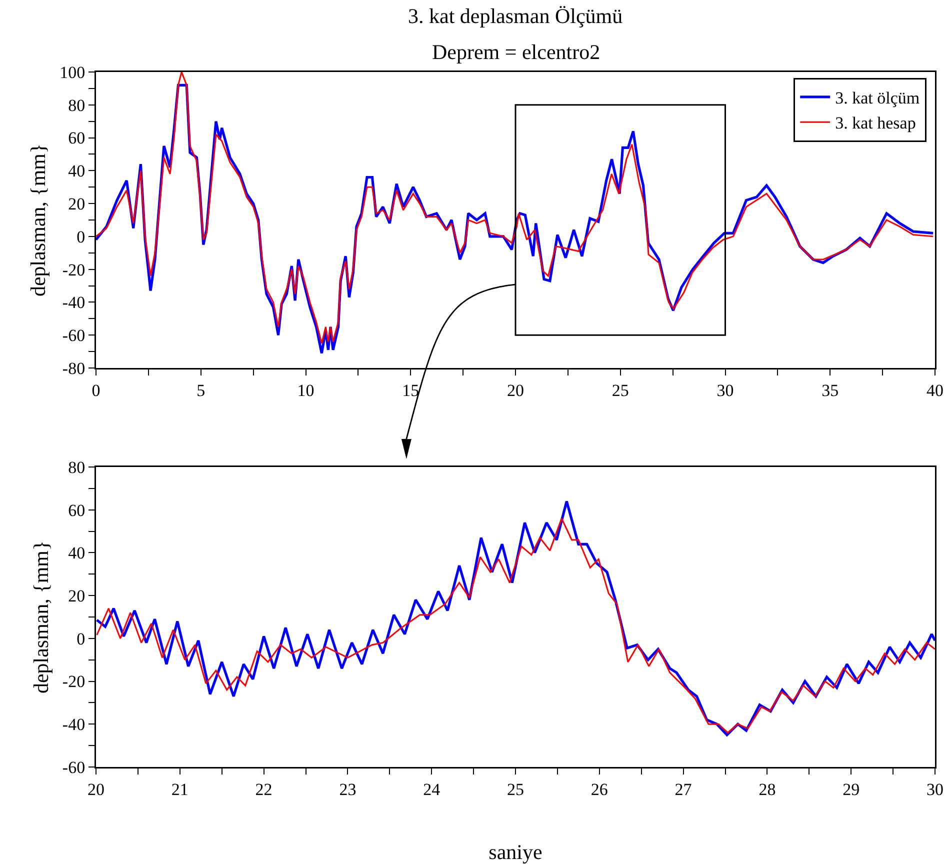  Describe the element at coordinates (515, 390) in the screenshot. I see `x-tick-label: 20` at that location.